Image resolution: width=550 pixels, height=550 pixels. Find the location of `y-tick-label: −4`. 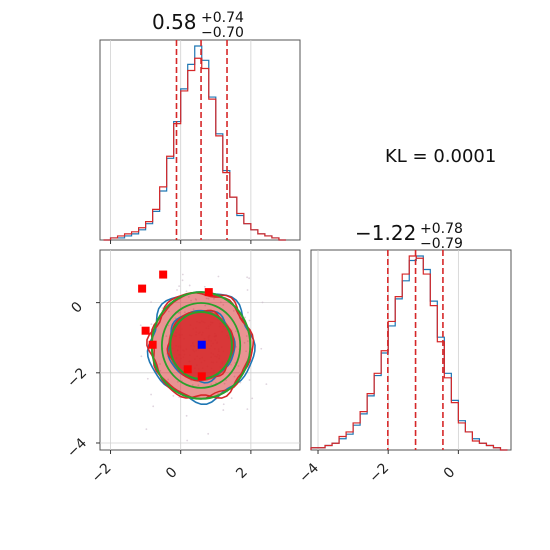

y-tick-label: −4 is located at coordinates (77, 448).